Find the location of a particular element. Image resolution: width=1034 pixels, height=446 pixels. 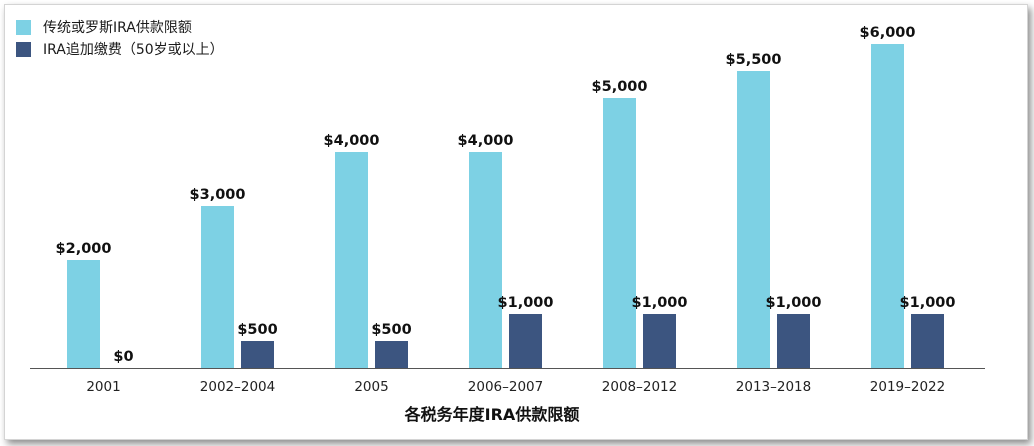

value-label-catch-up-4: $1,000 is located at coordinates (660, 303).